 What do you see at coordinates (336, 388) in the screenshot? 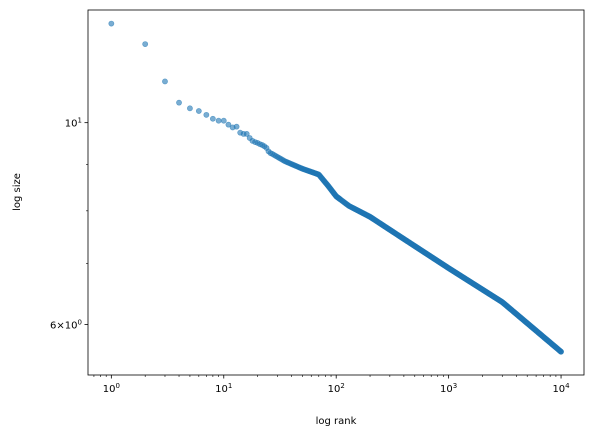
I see `x-tick-label: 10²` at bounding box center [336, 388].